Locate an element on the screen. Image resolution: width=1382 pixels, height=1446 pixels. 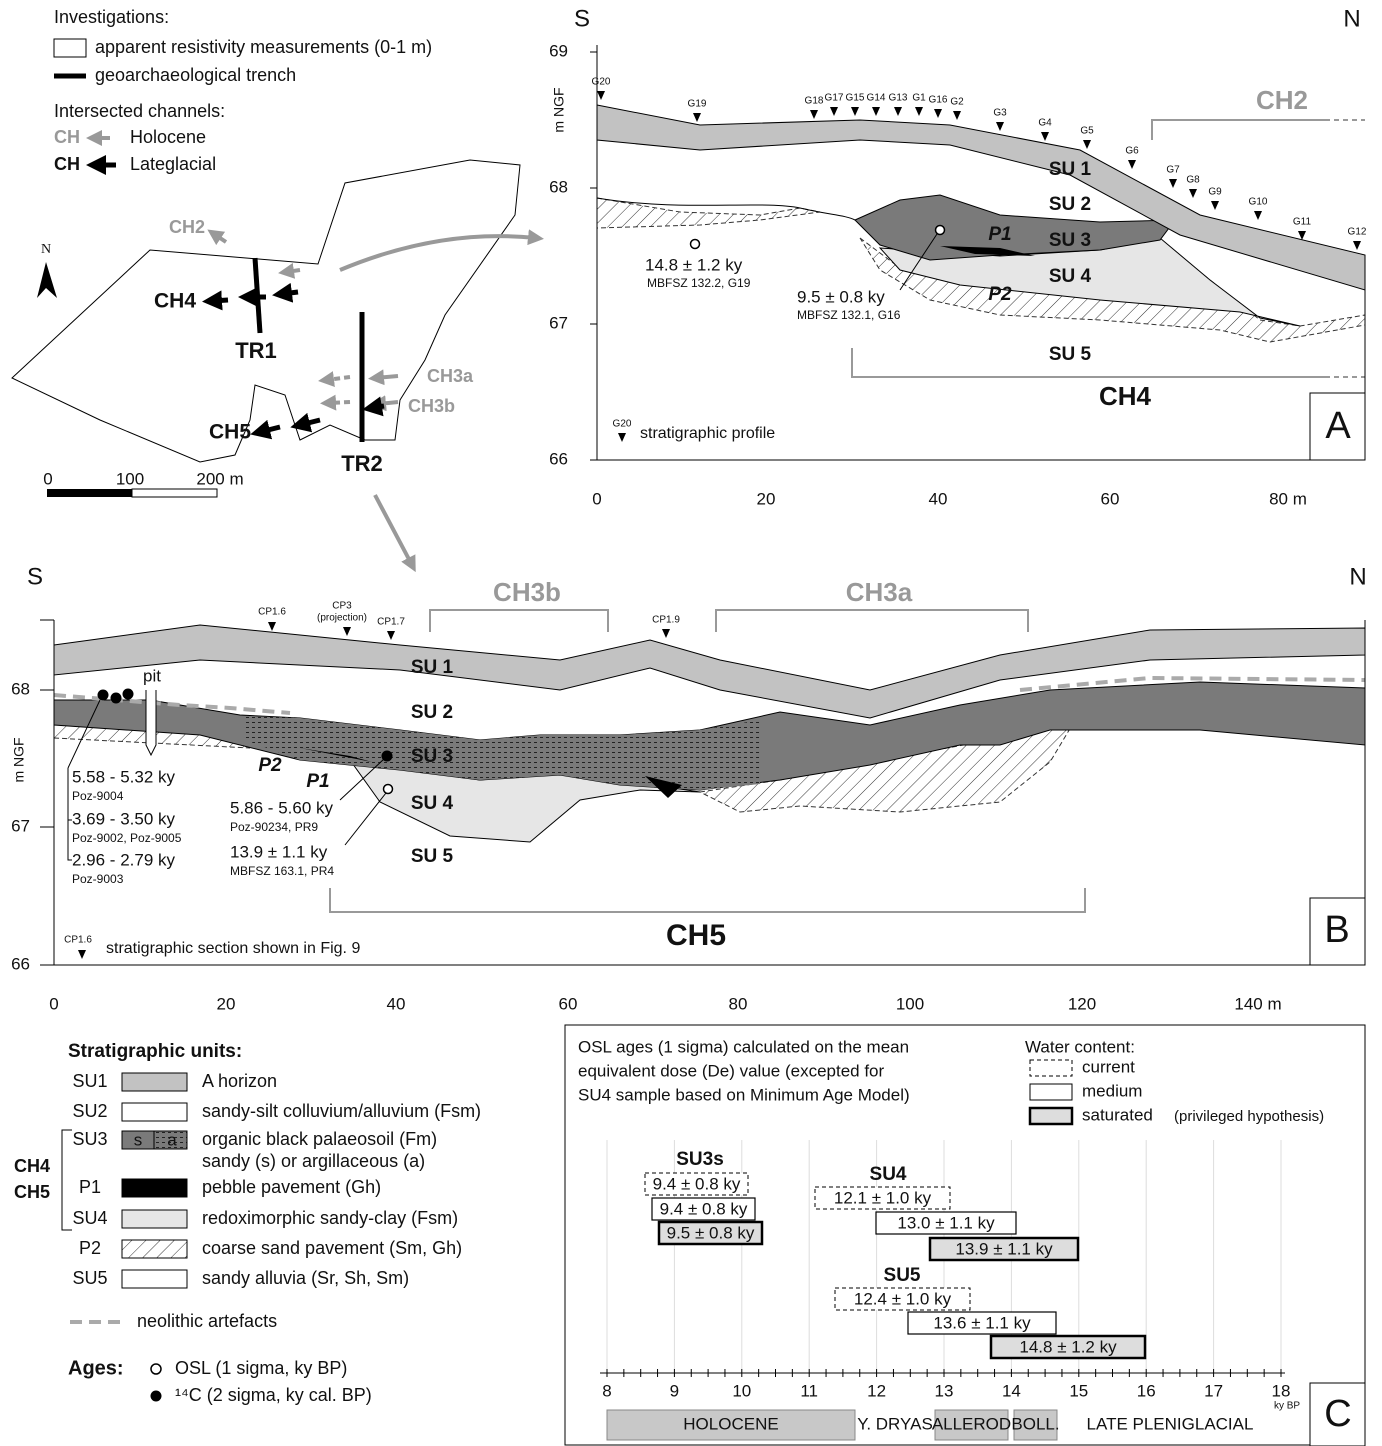
label: CP1.7 is located at coordinates (391, 622).